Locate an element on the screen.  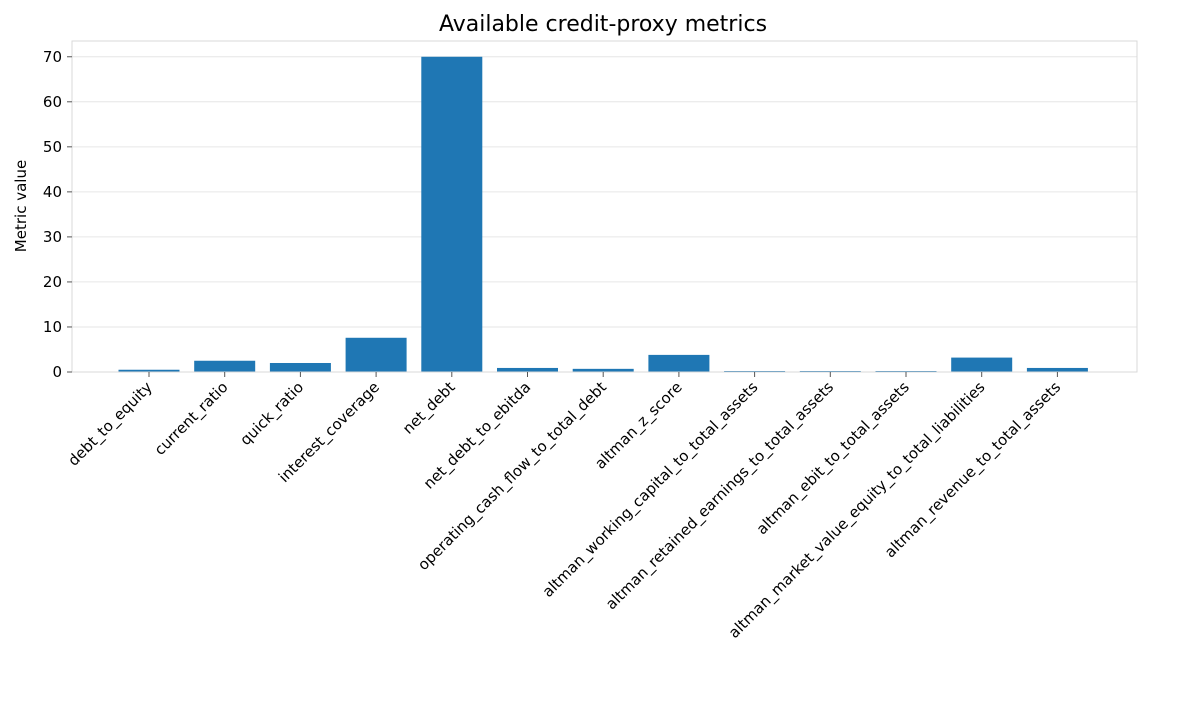
bar-debt-to-equity is located at coordinates (149, 370).